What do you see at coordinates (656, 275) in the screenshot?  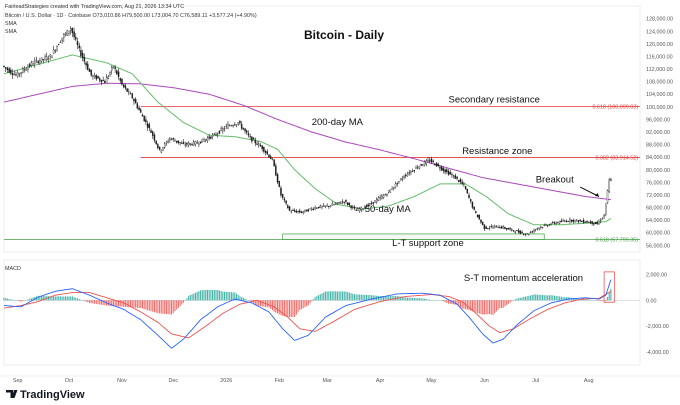 I see `macd-tick-label: 2,000.00` at bounding box center [656, 275].